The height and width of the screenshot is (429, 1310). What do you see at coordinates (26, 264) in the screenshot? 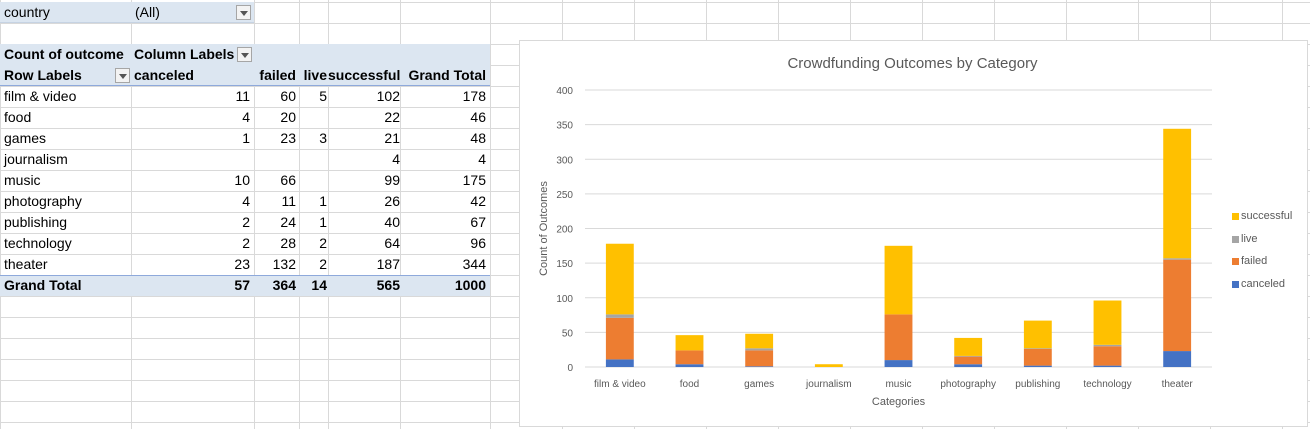
I see `row-label: theater` at bounding box center [26, 264].